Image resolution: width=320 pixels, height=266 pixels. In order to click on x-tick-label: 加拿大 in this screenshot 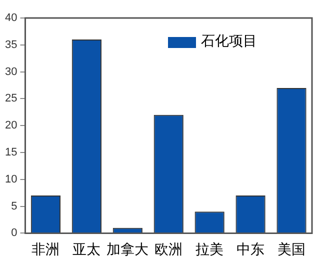, I will do `click(127, 250)`.